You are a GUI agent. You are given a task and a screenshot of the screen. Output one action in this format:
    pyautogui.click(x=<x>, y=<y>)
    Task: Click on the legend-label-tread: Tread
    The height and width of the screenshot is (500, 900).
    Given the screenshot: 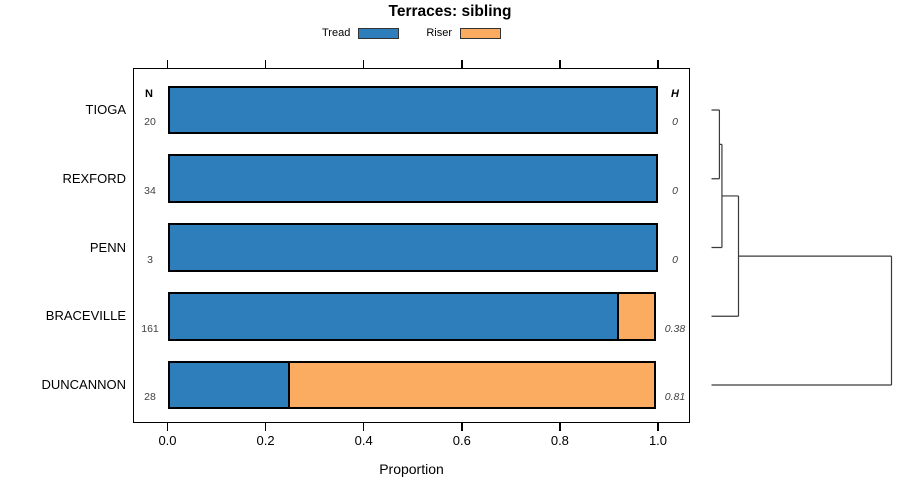 What is the action you would take?
    pyautogui.click(x=336, y=33)
    